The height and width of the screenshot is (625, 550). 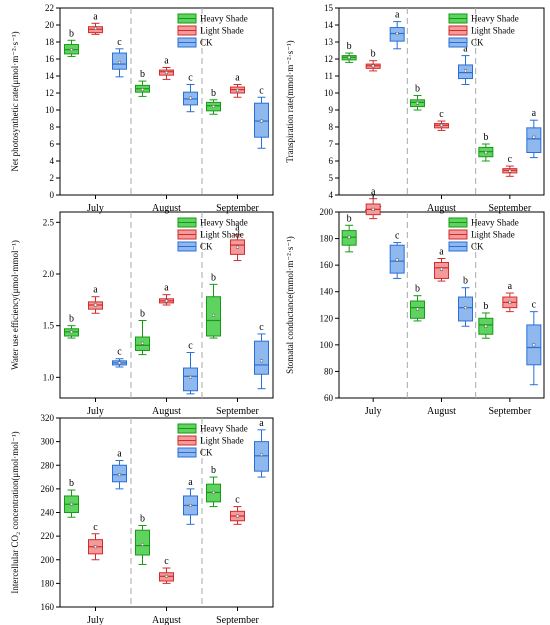 What do you see at coordinates (328, 76) in the screenshot?
I see `y-tick-label: 11` at bounding box center [328, 76].